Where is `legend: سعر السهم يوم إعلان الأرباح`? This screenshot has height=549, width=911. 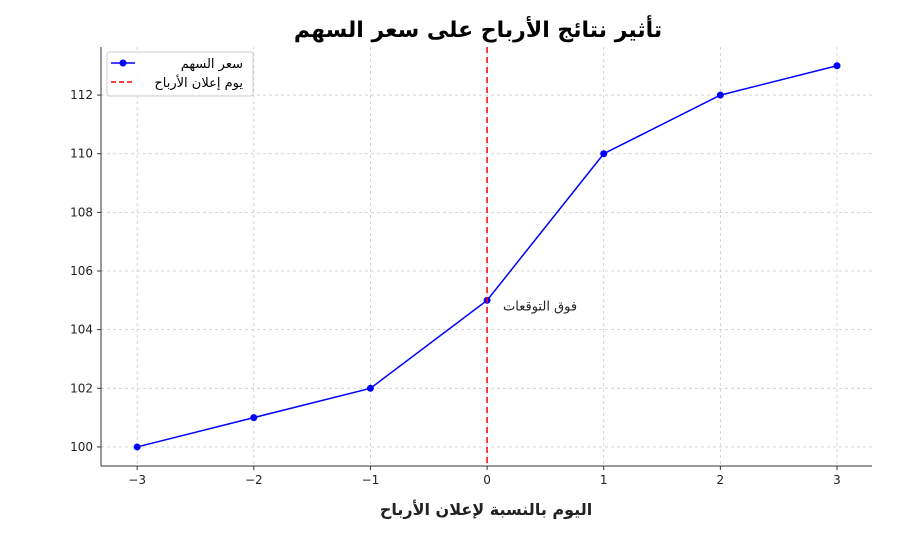
legend: سعر السهم يوم إعلان الأرباح is located at coordinates (180, 74).